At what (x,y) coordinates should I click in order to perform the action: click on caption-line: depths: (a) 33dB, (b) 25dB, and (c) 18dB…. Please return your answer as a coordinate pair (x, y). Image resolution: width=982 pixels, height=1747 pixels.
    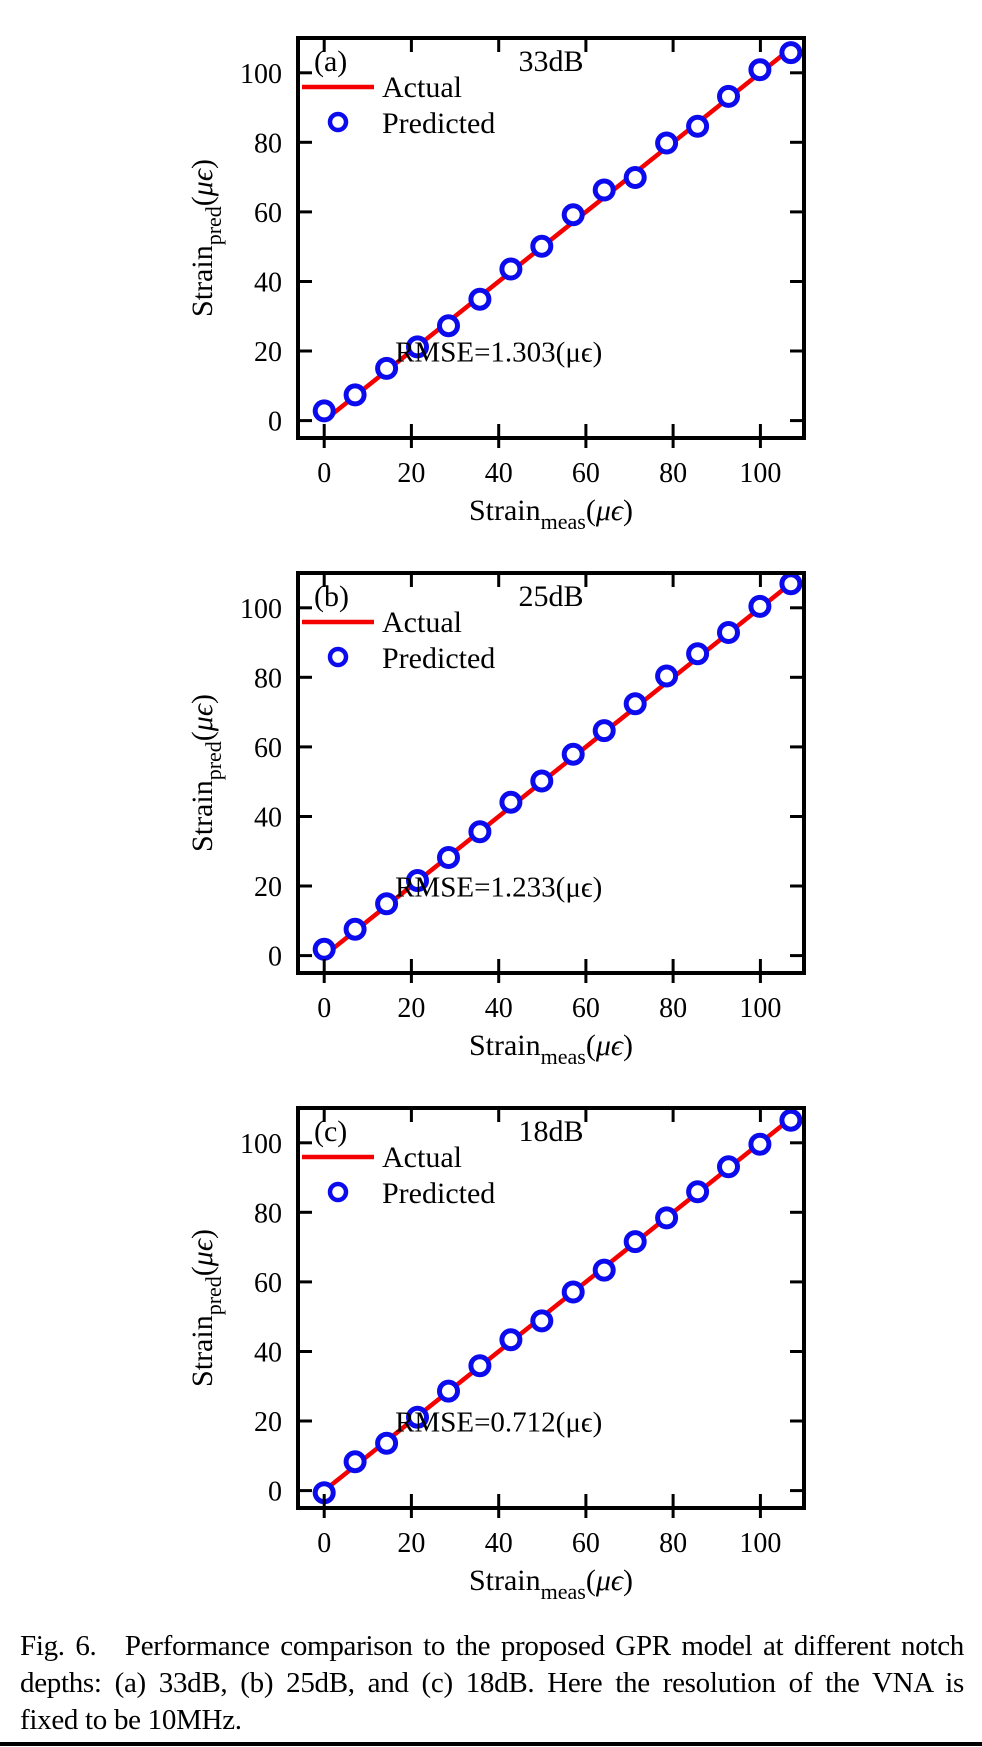
    Looking at the image, I should click on (492, 1683).